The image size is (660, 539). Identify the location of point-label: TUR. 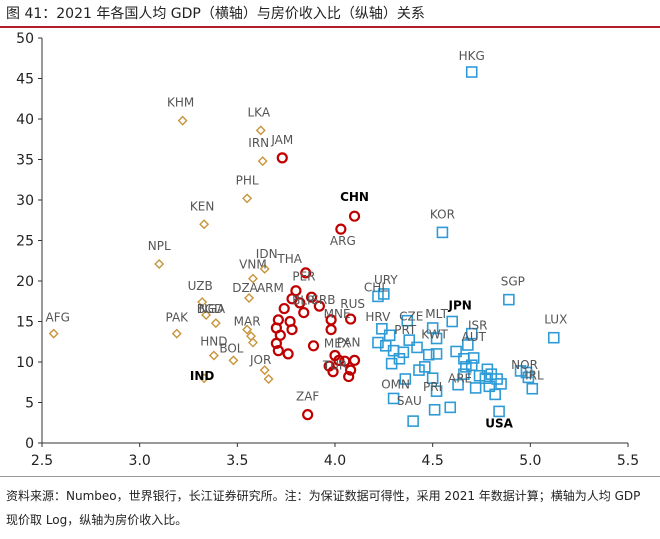
(334, 366).